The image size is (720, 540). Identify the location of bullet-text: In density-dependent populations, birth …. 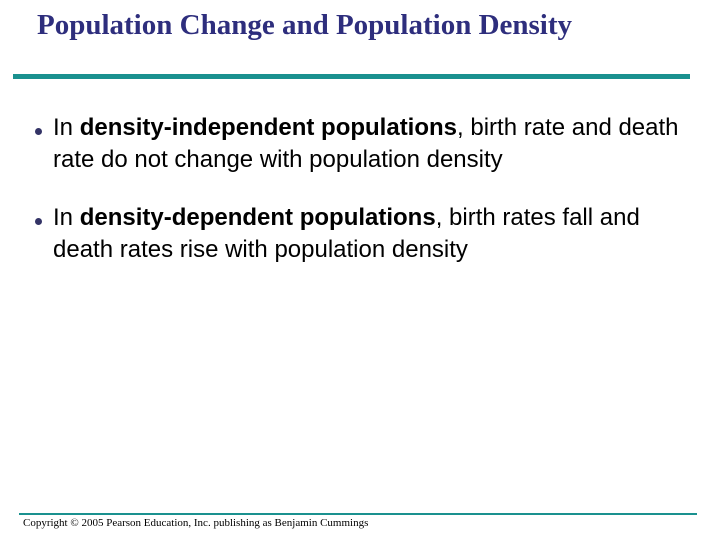
(374, 234).